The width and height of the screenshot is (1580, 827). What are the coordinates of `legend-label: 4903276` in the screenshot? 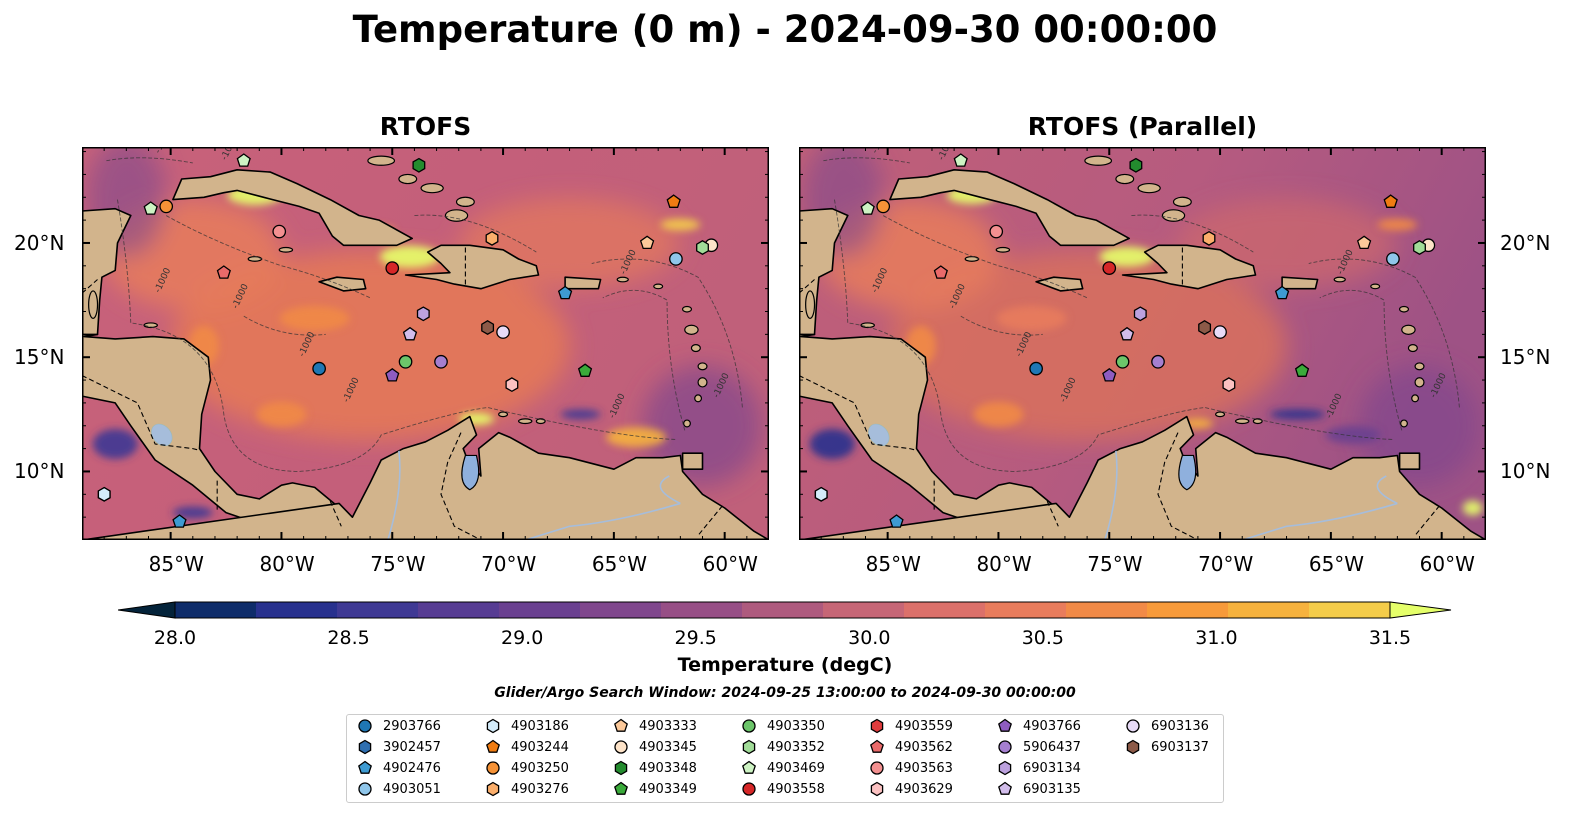 It's located at (540, 789).